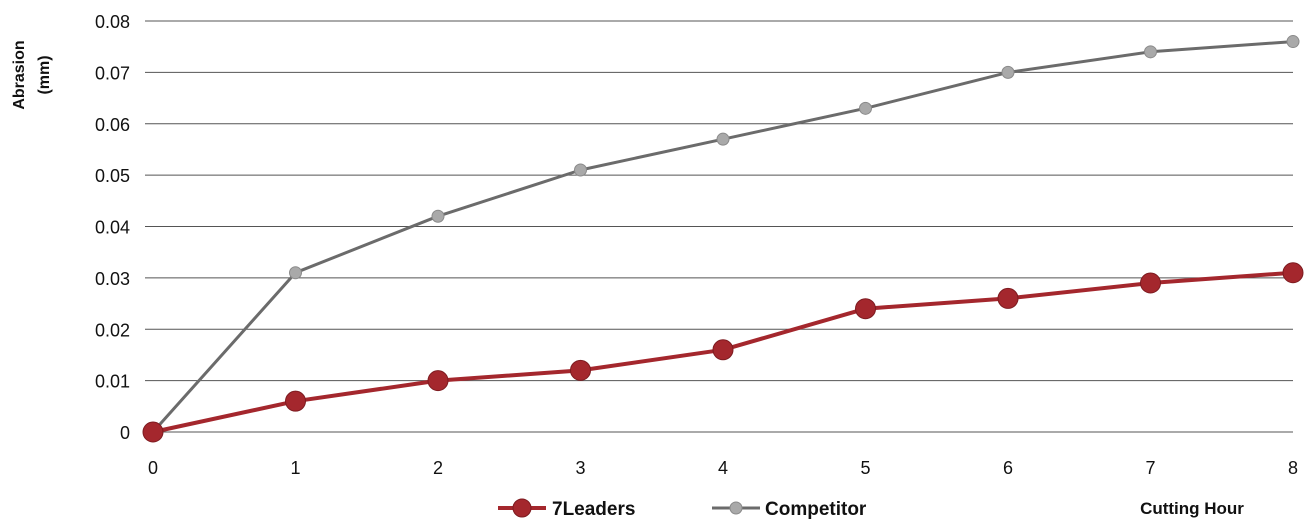 The height and width of the screenshot is (523, 1306). What do you see at coordinates (580, 468) in the screenshot?
I see `x-tick-label: 3` at bounding box center [580, 468].